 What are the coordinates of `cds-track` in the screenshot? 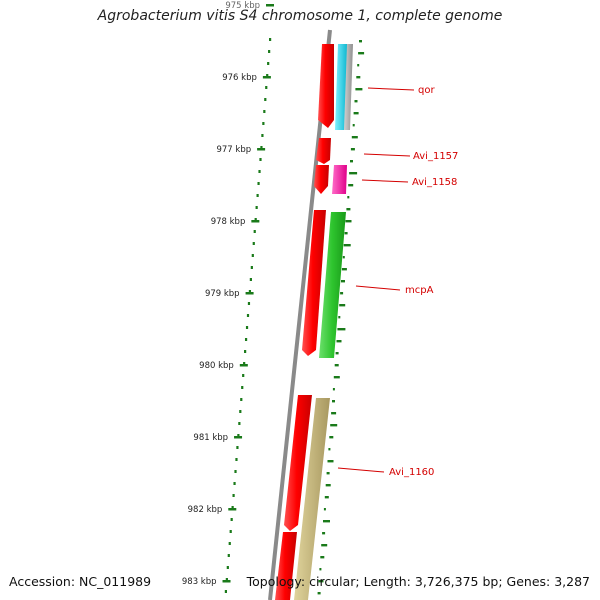 It's located at (304, 322).